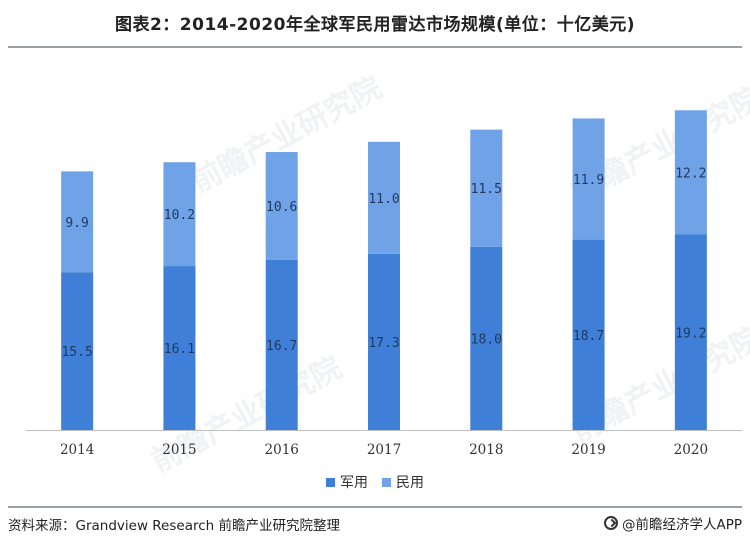  I want to click on data-label-military: 15.5, so click(76, 352).